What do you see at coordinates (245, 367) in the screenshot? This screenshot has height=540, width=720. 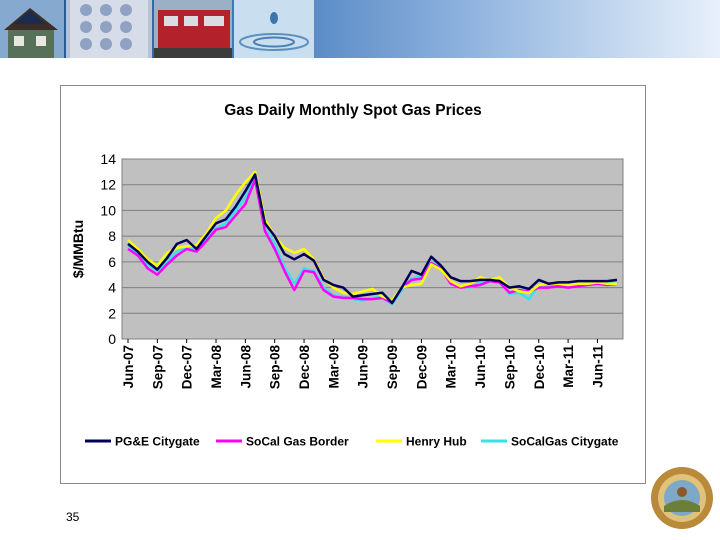 I see `x-tick-label: Jun-08` at bounding box center [245, 367].